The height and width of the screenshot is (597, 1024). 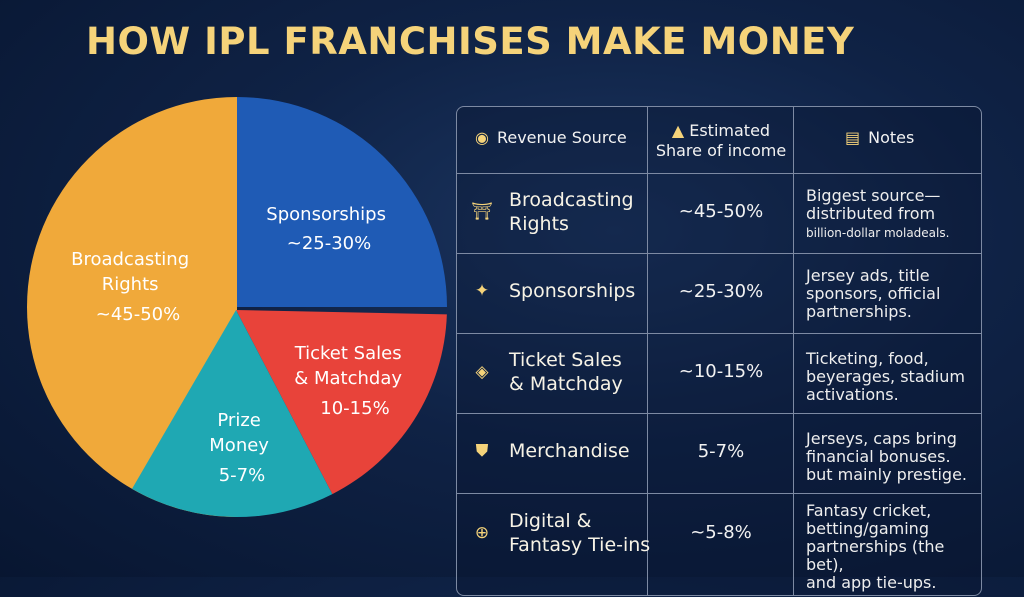 What do you see at coordinates (853, 137) in the screenshot?
I see `notes-icon: ▤` at bounding box center [853, 137].